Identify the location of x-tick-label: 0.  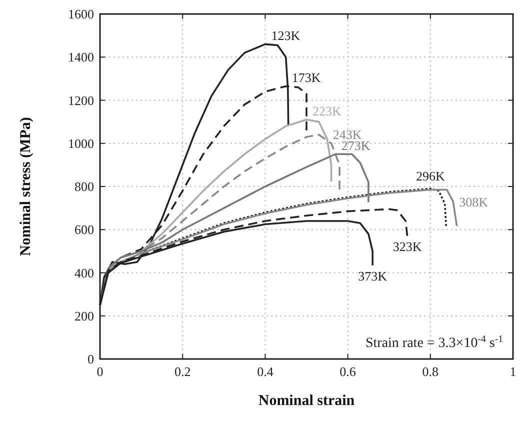
(100, 371).